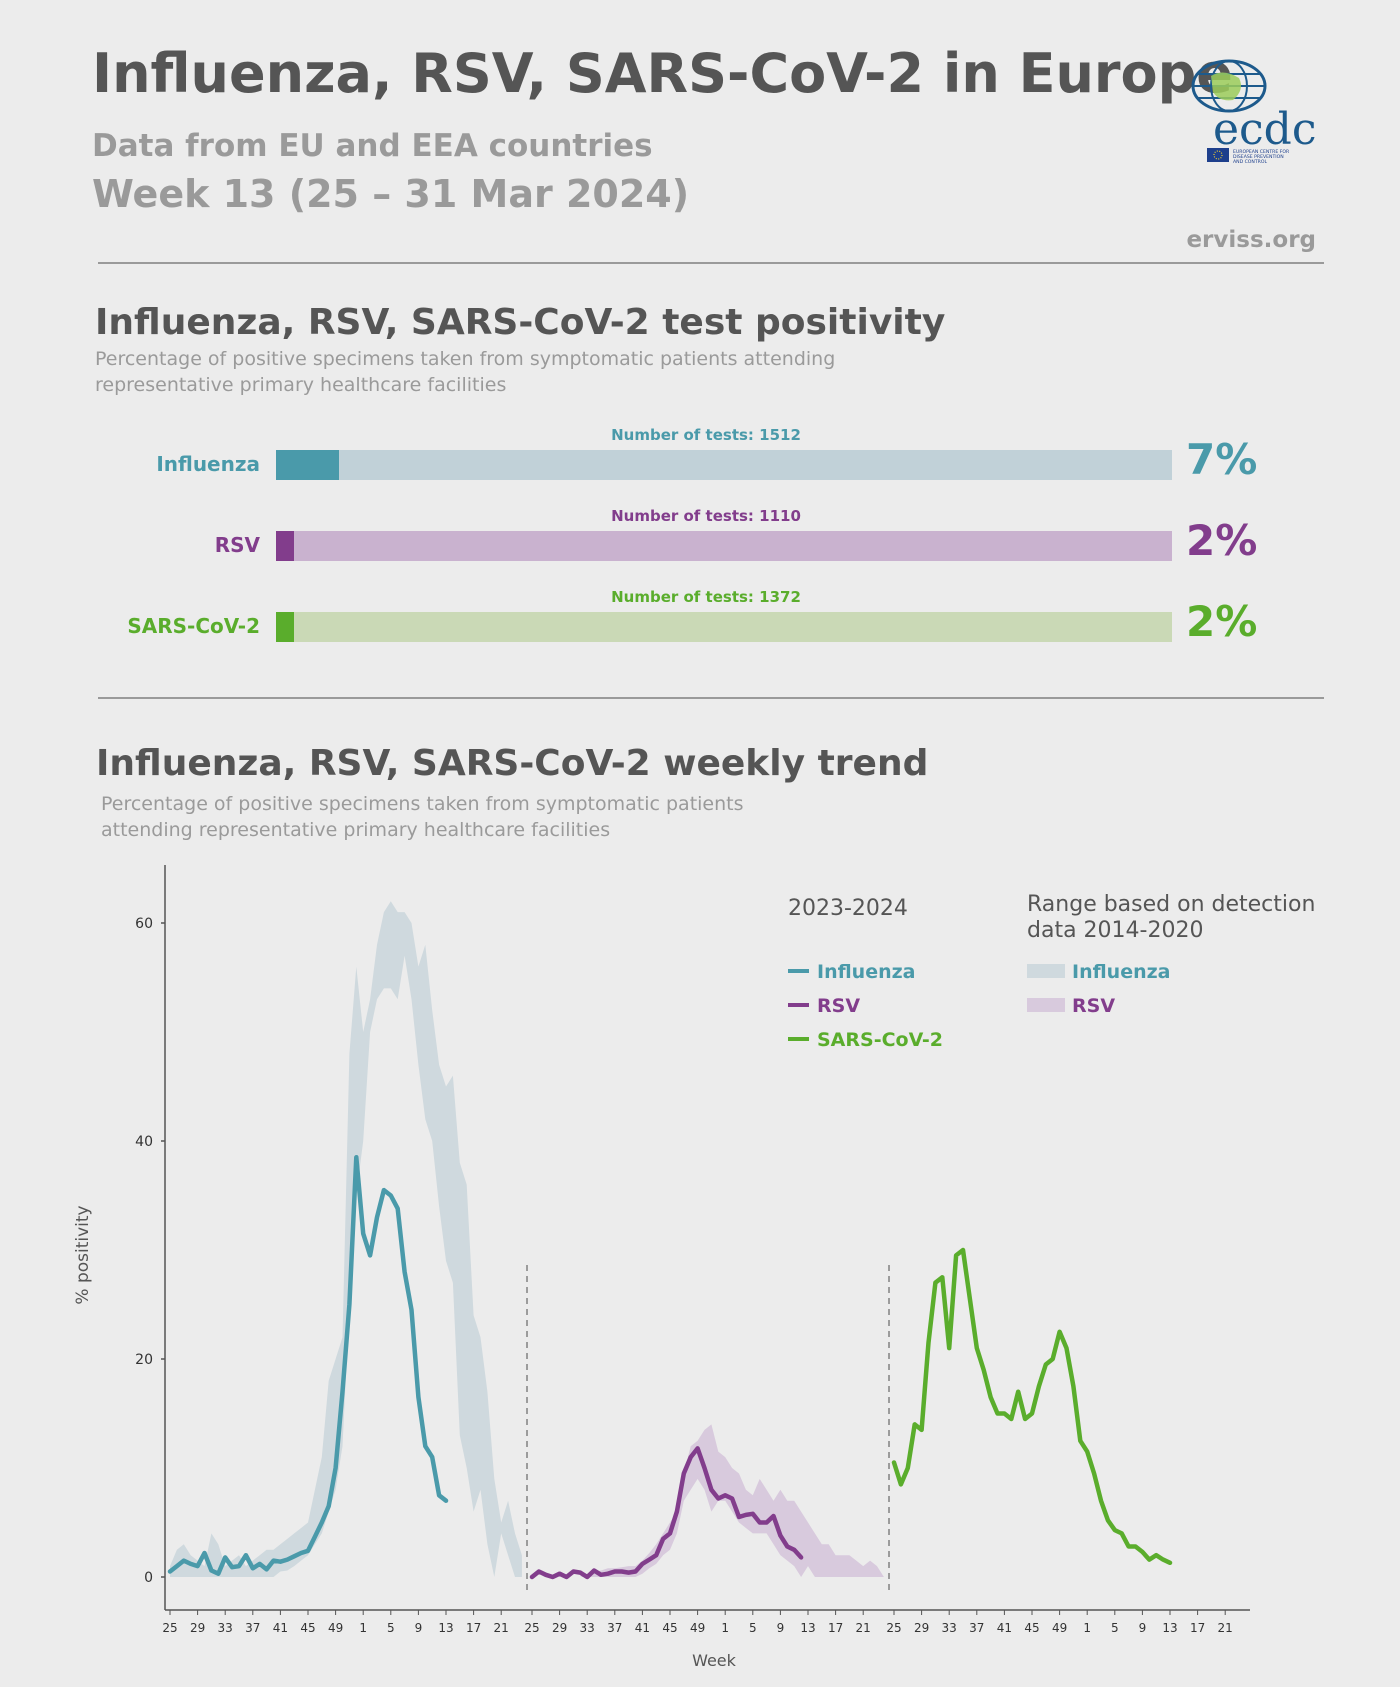 Image resolution: width=1400 pixels, height=1687 pixels. What do you see at coordinates (1250, 162) in the screenshot?
I see `svg-text: AND CONTROL` at bounding box center [1250, 162].